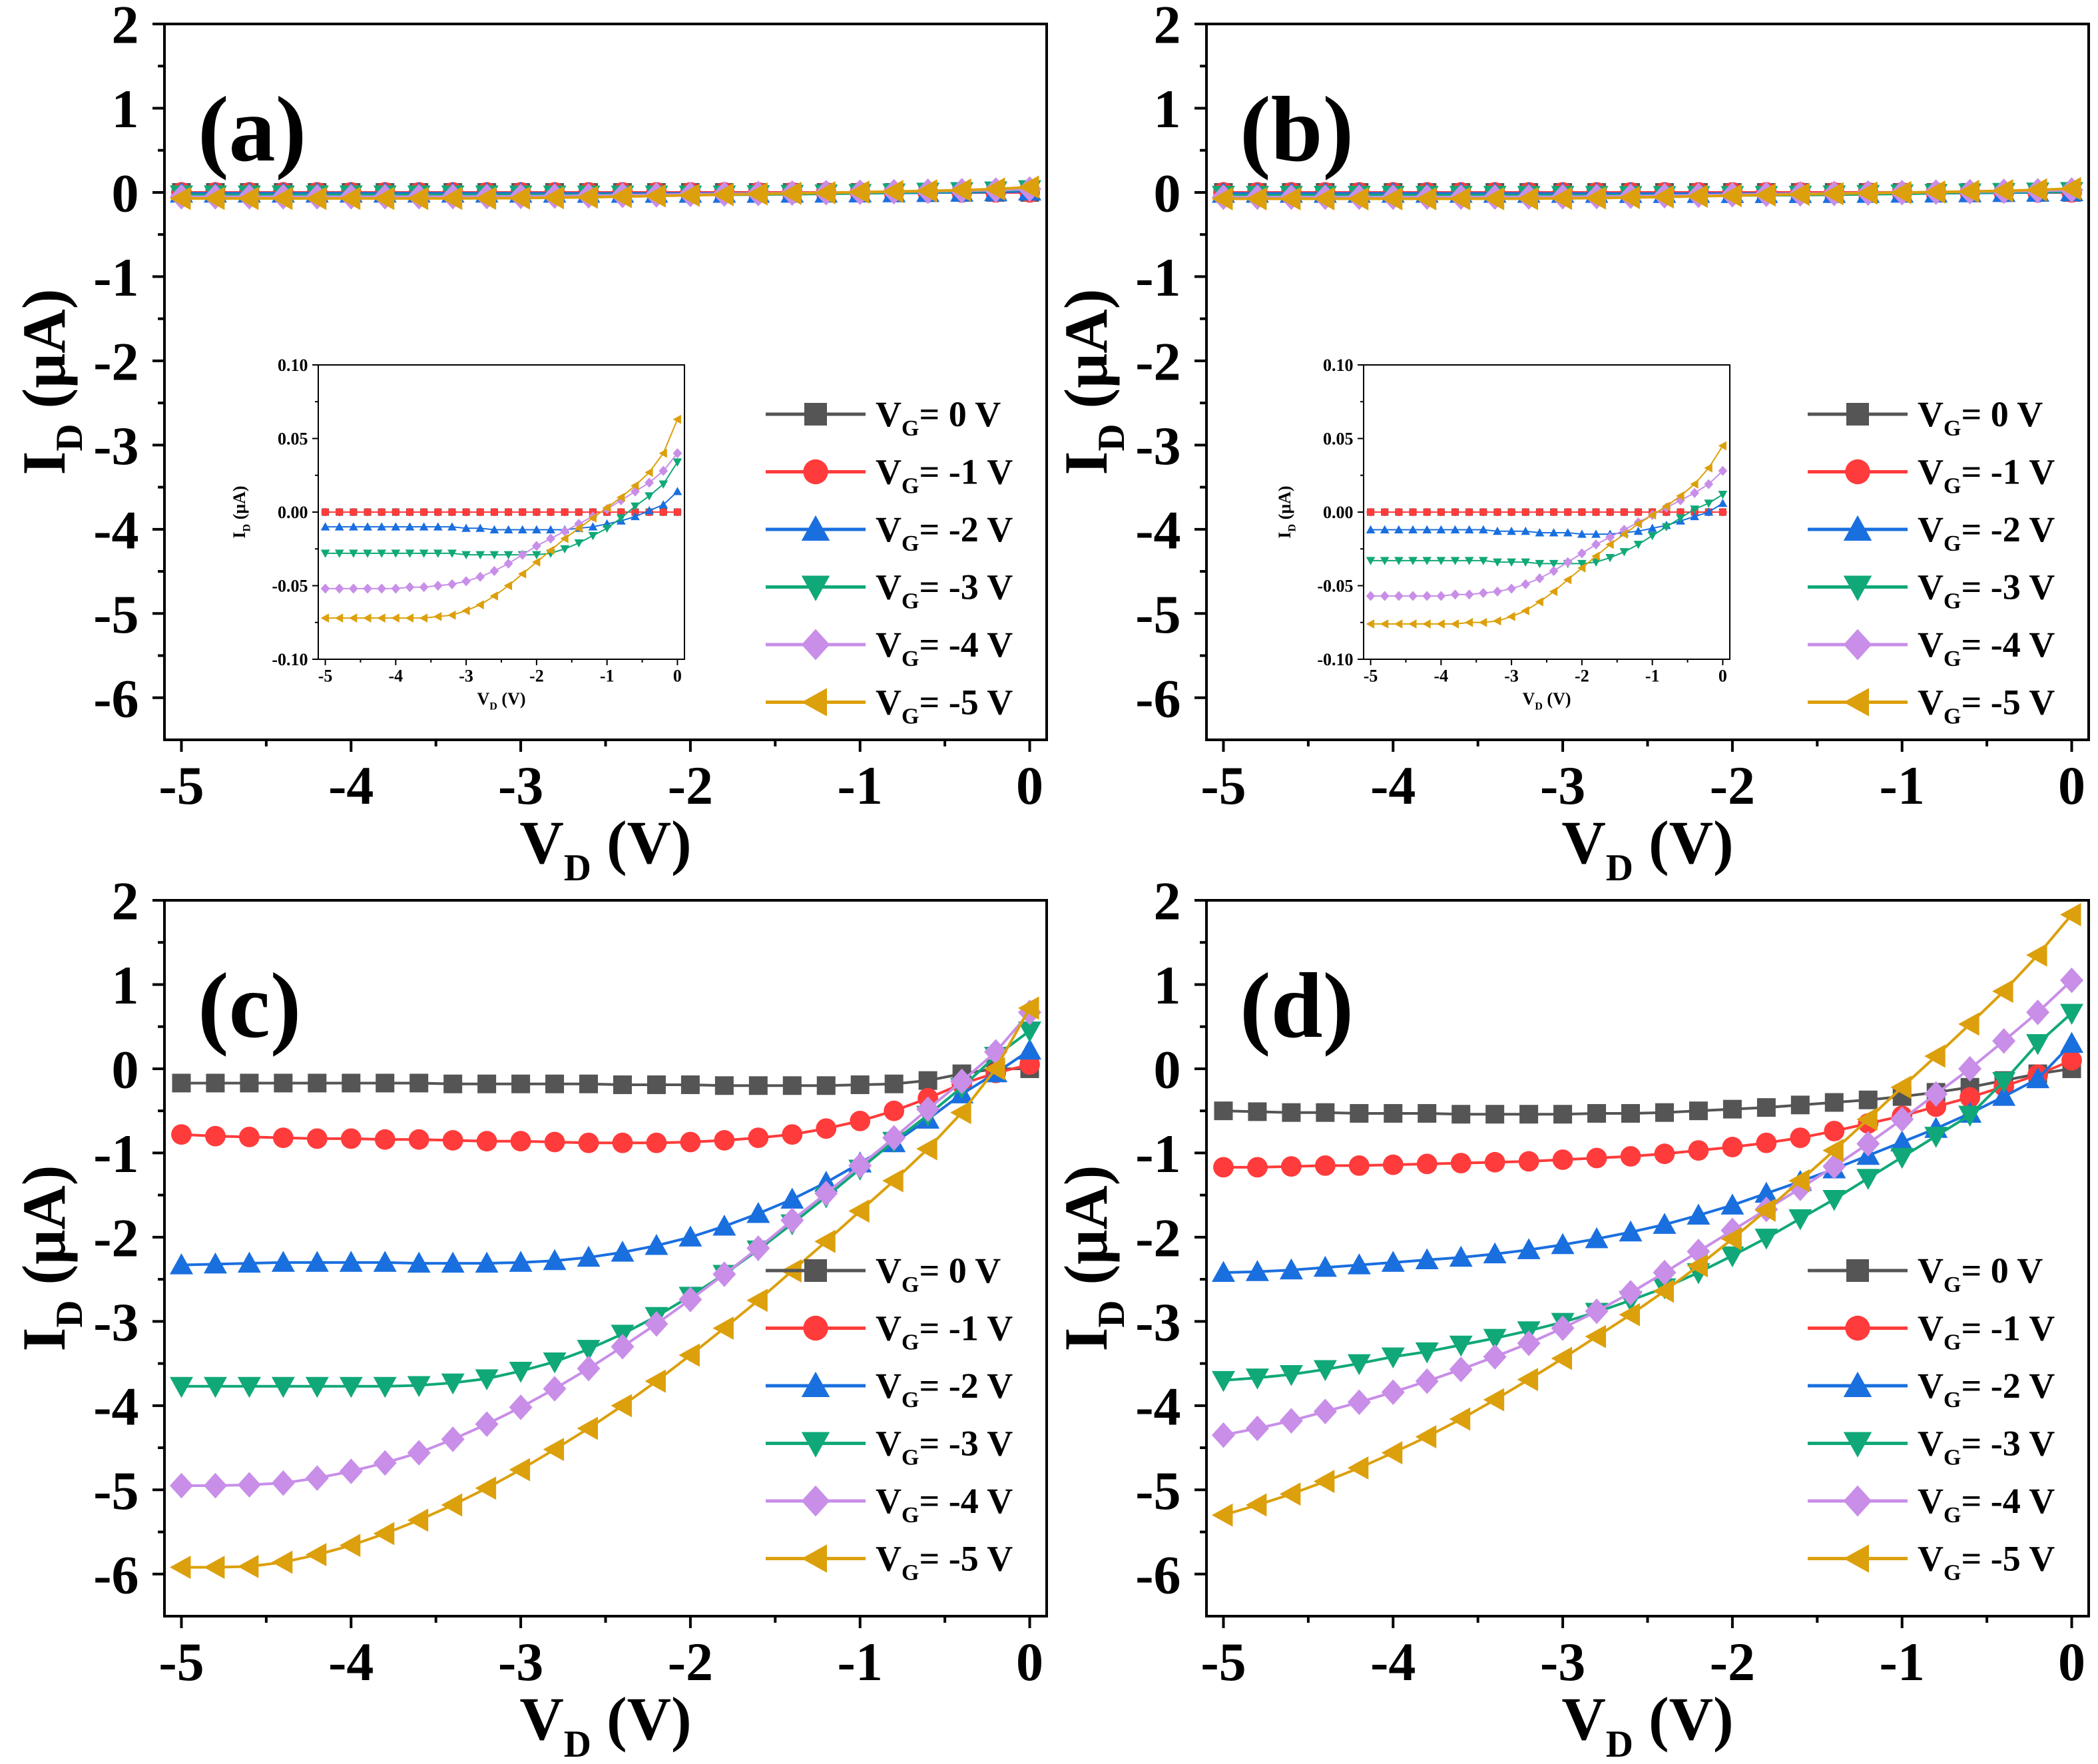 Image resolution: width=2098 pixels, height=1764 pixels. What do you see at coordinates (1335, 587) in the screenshot?
I see `inset-y-tick-label: -0.05` at bounding box center [1335, 587].